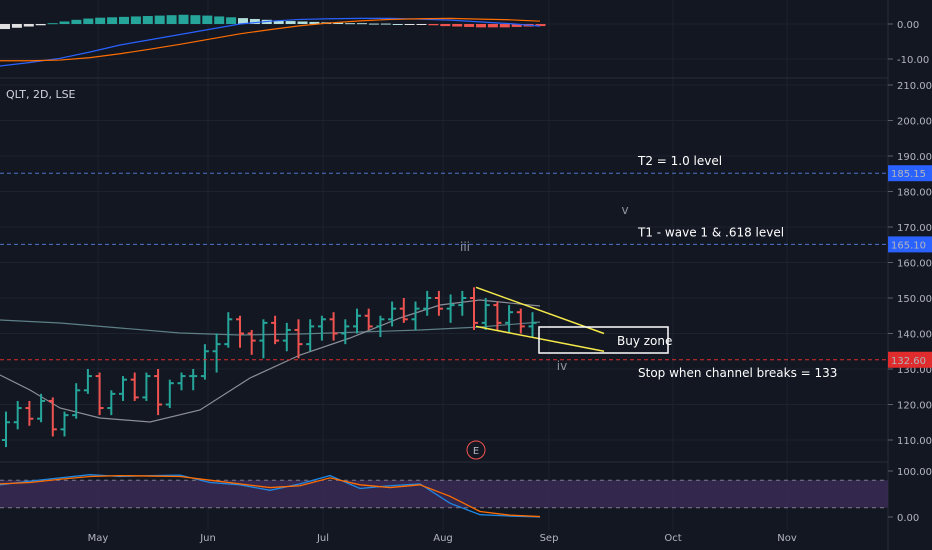  What do you see at coordinates (787, 538) in the screenshot?
I see `x-tick-label: Nov` at bounding box center [787, 538].